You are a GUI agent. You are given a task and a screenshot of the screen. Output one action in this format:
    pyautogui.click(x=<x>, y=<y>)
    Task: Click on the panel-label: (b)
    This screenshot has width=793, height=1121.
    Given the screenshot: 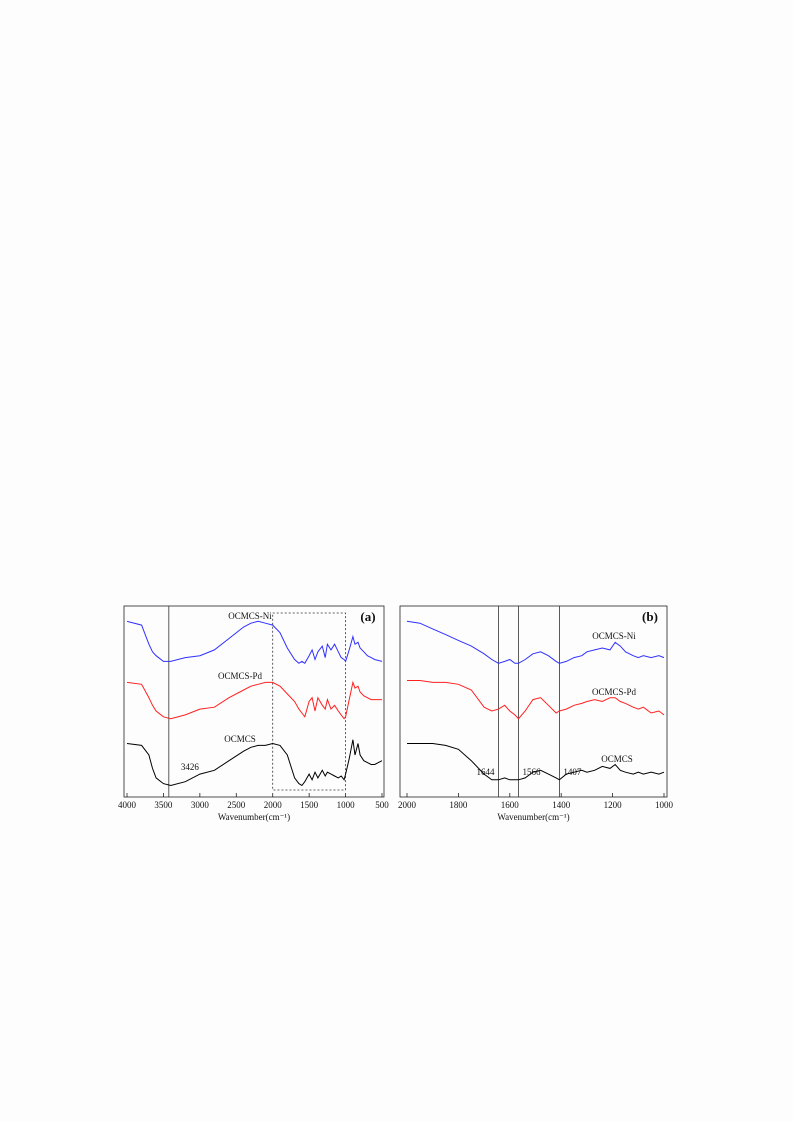 What is the action you would take?
    pyautogui.click(x=650, y=616)
    